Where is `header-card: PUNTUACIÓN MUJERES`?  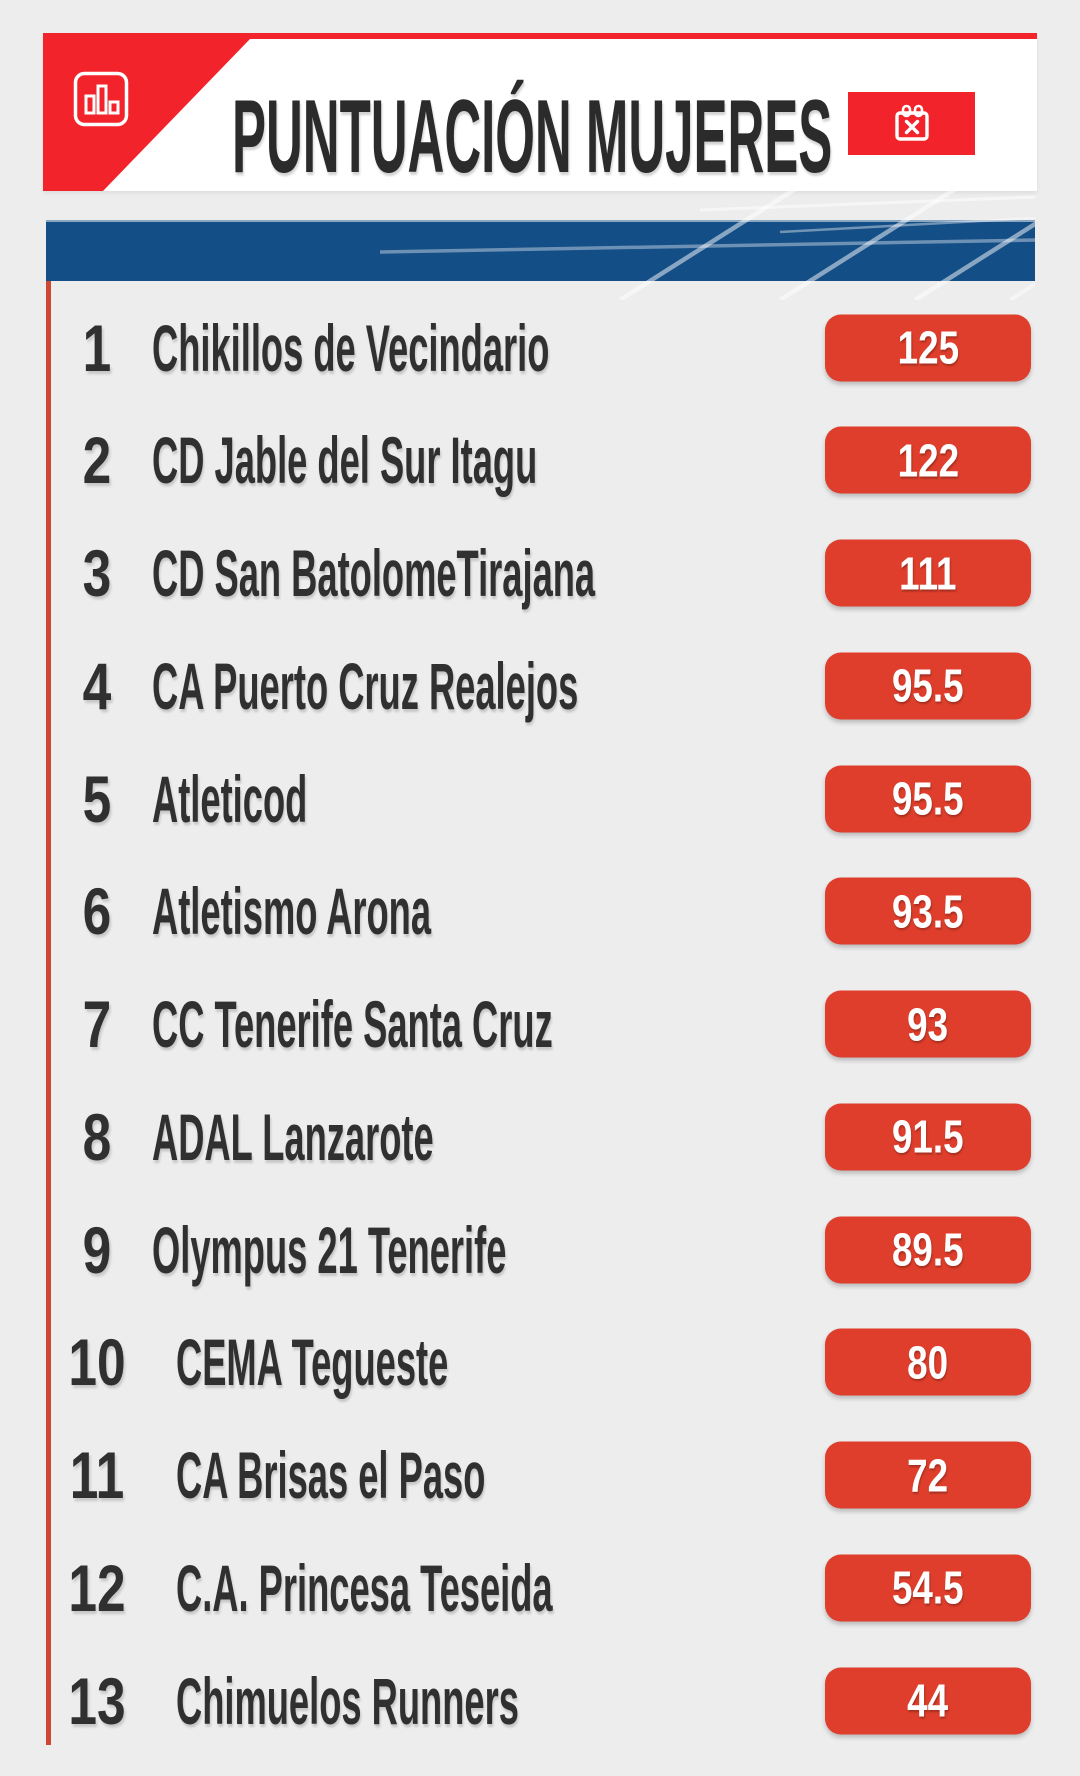 header-card: PUNTUACIÓN MUJERES is located at coordinates (540, 112).